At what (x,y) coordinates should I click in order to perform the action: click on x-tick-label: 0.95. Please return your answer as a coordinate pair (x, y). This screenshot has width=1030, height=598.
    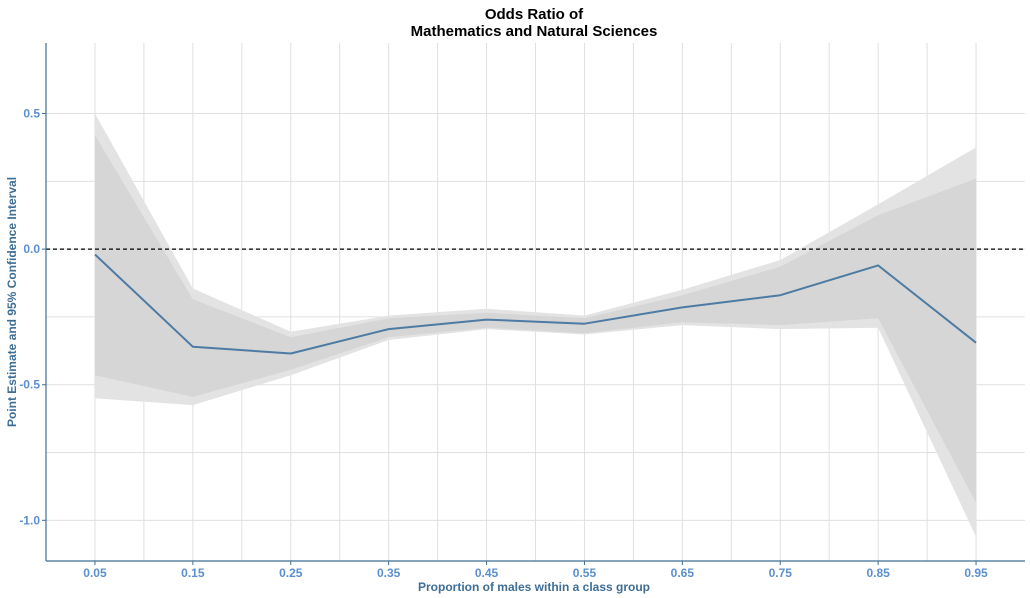
    Looking at the image, I should click on (976, 573).